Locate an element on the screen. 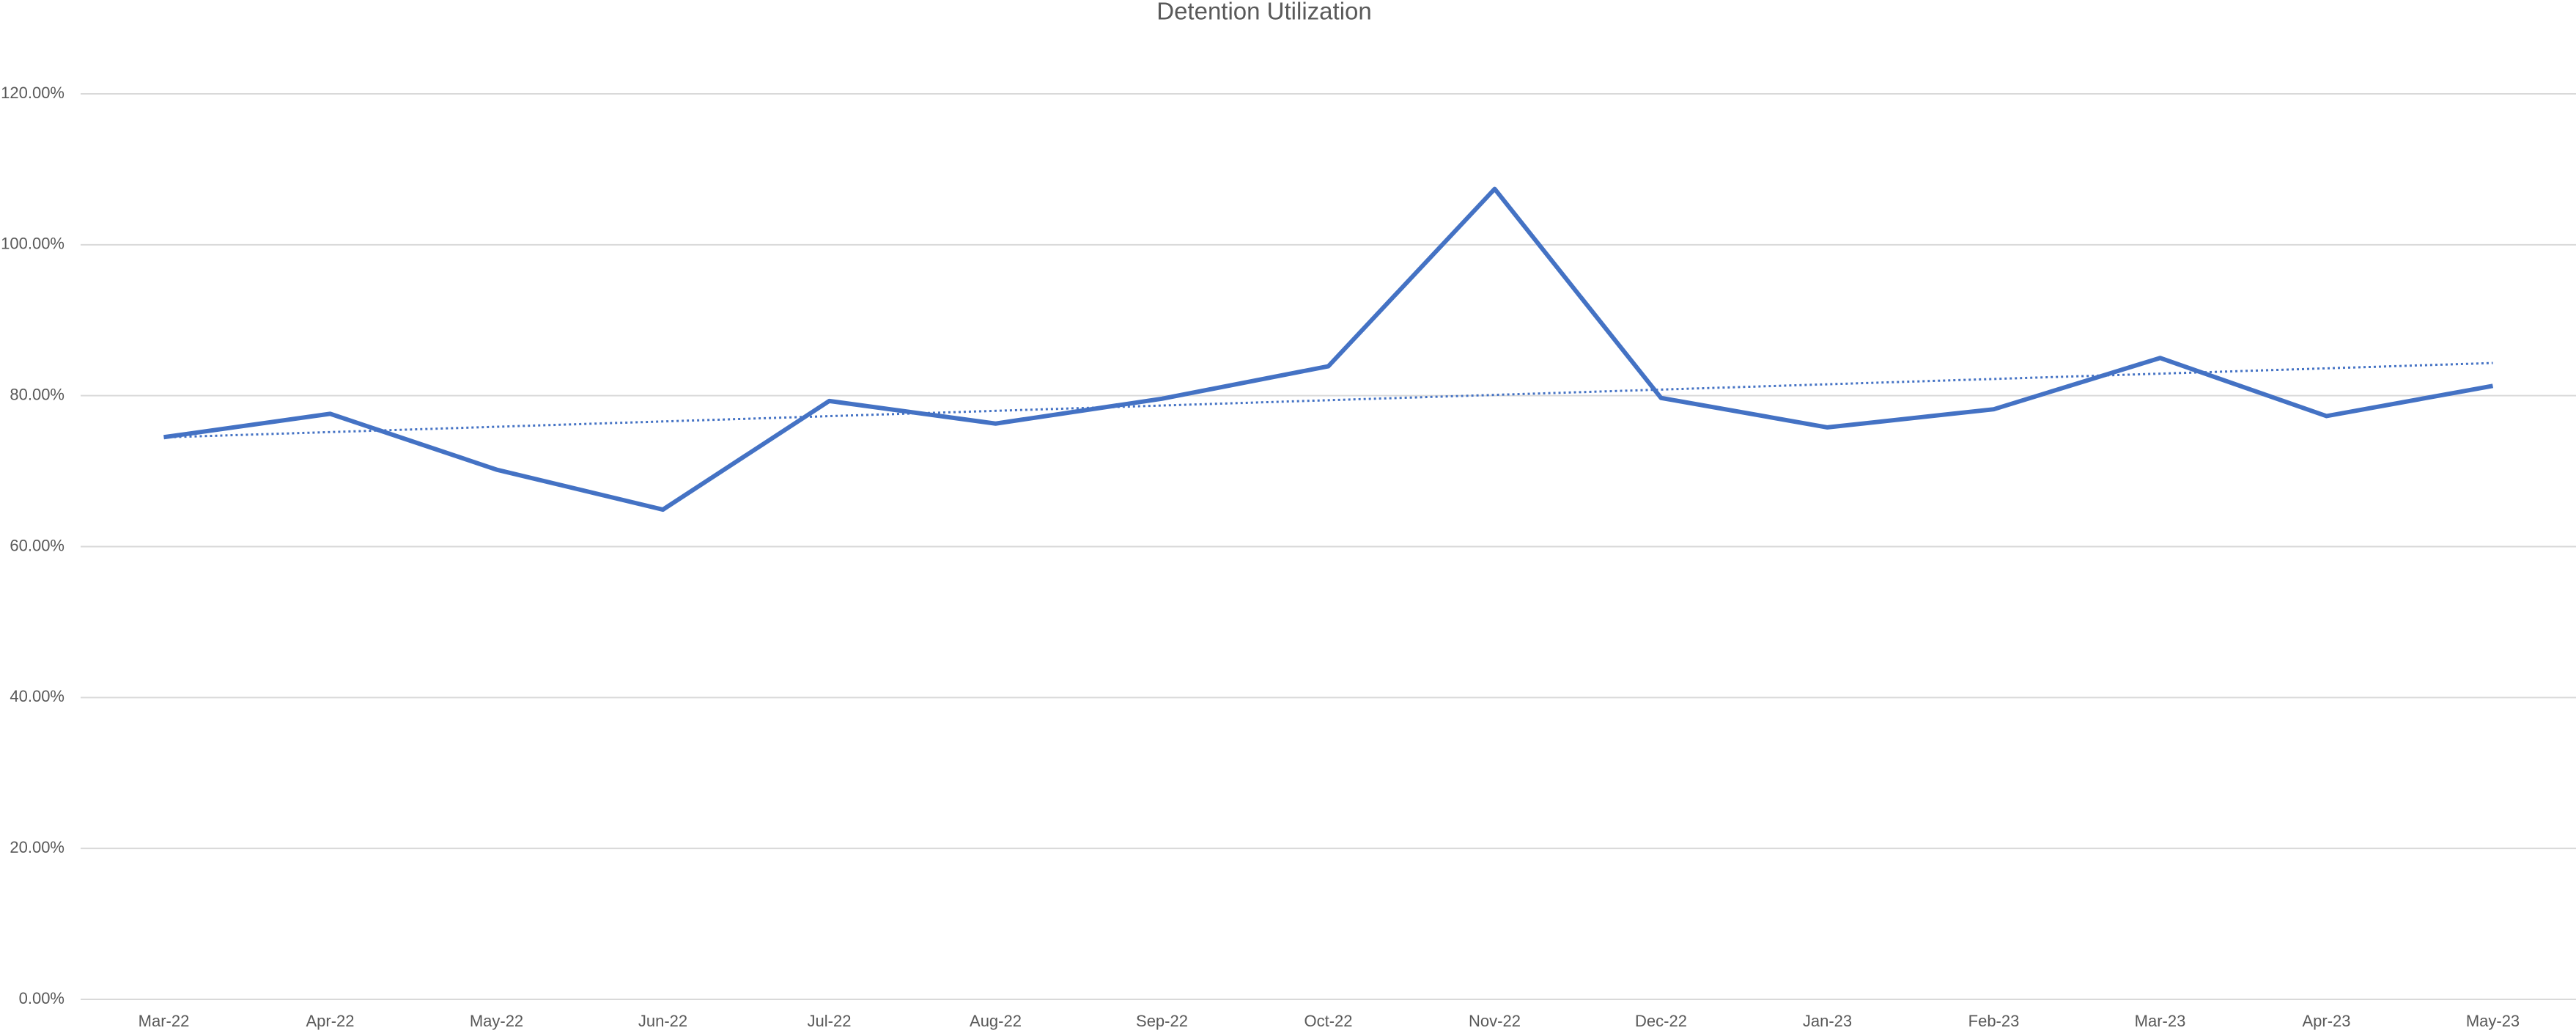  y-tick-label: 80.00% is located at coordinates (37, 394).